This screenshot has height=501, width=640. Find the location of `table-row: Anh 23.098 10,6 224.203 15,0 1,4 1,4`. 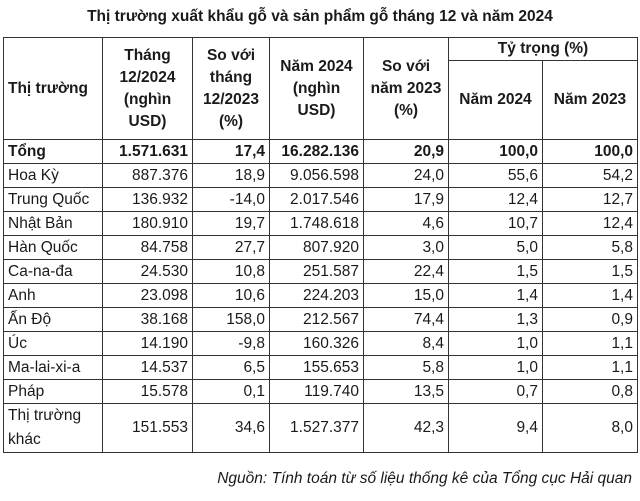

table-row: Anh 23.098 10,6 224.203 15,0 1,4 1,4 is located at coordinates (320, 295).